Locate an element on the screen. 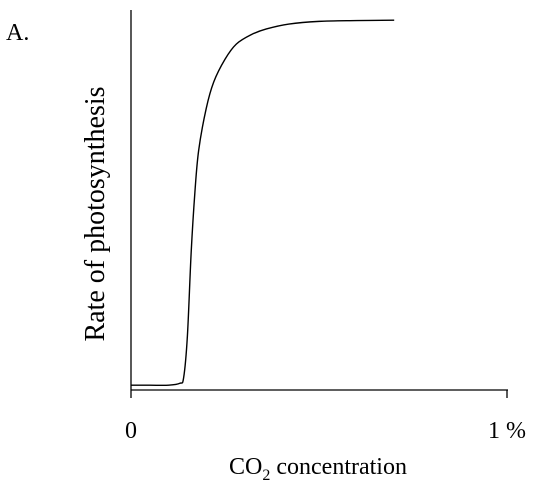 The height and width of the screenshot is (486, 533). y-axis-label: Rate of photosynthesis is located at coordinates (95, 213).